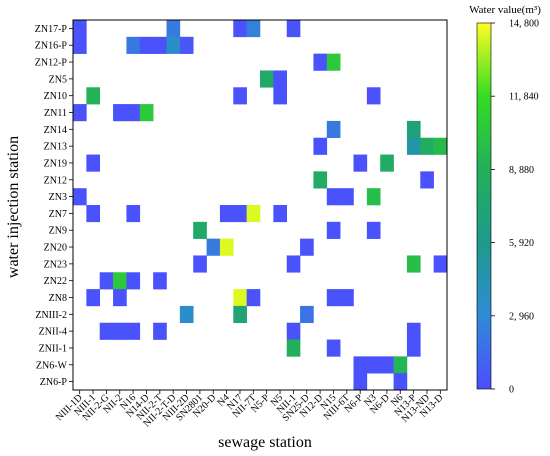 The image size is (550, 456). Describe the element at coordinates (52, 365) in the screenshot. I see `y-tick-label: ZN6-W` at that location.